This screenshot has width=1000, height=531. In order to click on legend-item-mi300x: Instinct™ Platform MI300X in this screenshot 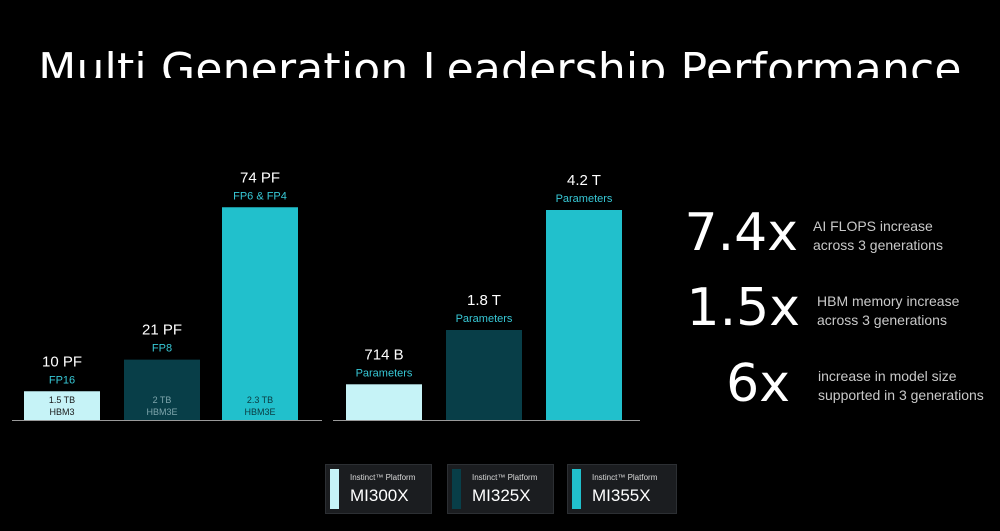, I will do `click(378, 489)`.